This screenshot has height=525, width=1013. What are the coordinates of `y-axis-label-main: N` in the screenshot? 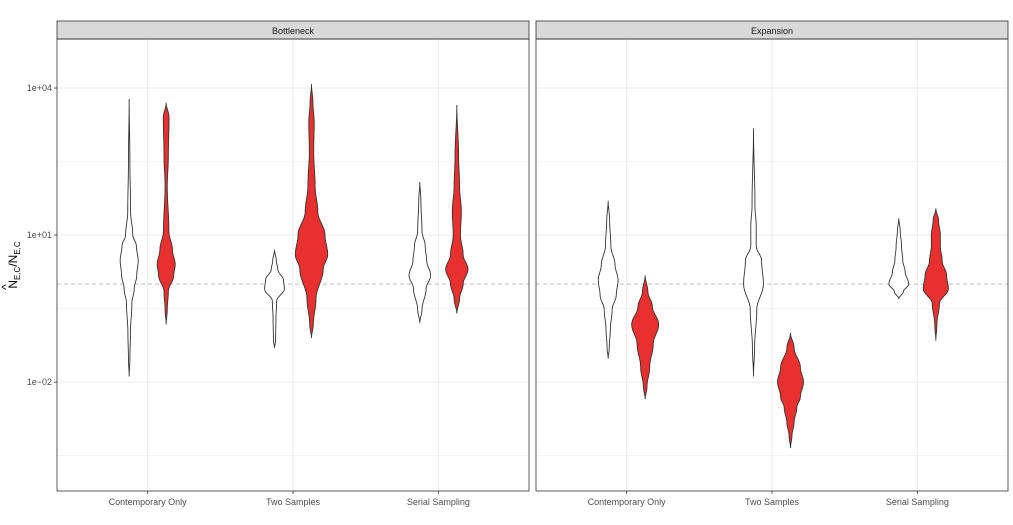 It's located at (13, 284).